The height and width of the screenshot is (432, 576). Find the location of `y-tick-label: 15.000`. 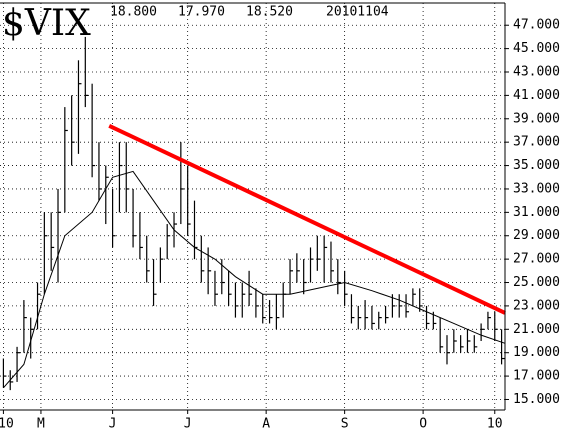

y-tick-label: 15.000 is located at coordinates (536, 399).